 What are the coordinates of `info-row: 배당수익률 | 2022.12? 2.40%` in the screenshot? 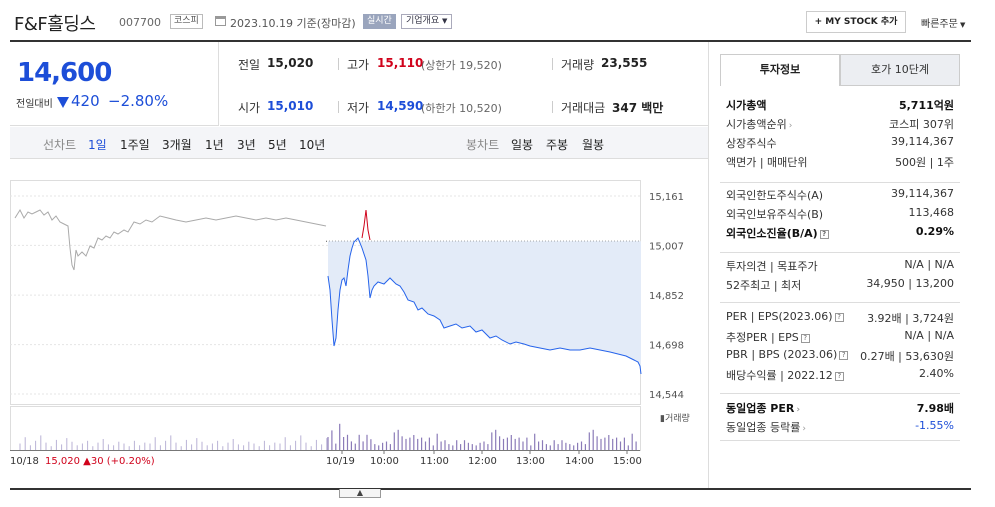 It's located at (840, 376).